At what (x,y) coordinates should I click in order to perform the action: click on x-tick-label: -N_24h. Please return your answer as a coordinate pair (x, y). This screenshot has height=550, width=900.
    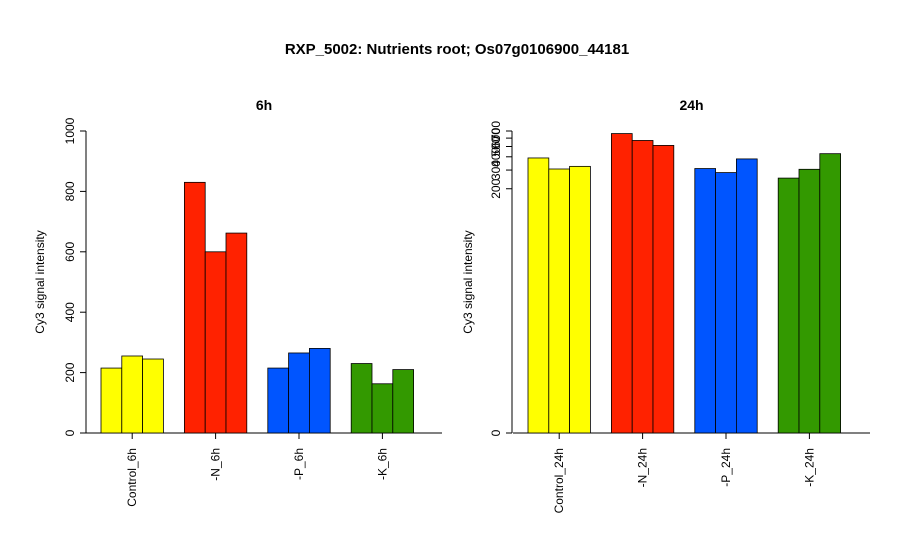
    Looking at the image, I should click on (643, 467).